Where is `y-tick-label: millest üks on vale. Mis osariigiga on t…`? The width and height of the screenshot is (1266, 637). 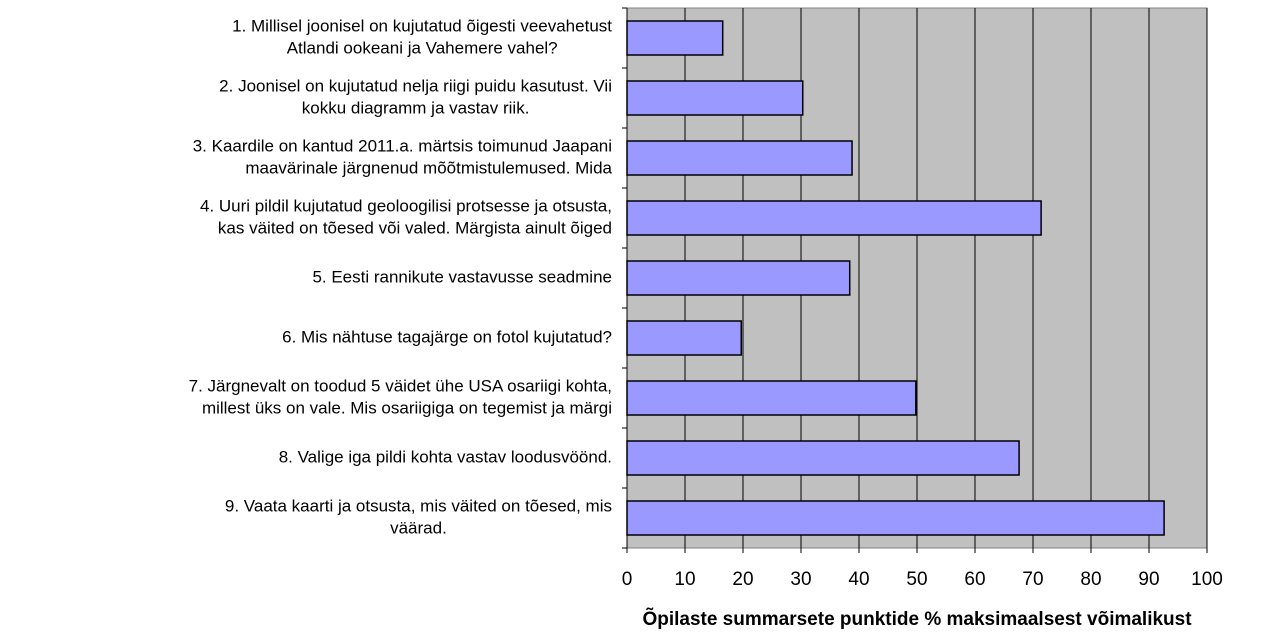
y-tick-label: millest üks on vale. Mis osariigiga on t… is located at coordinates (407, 407).